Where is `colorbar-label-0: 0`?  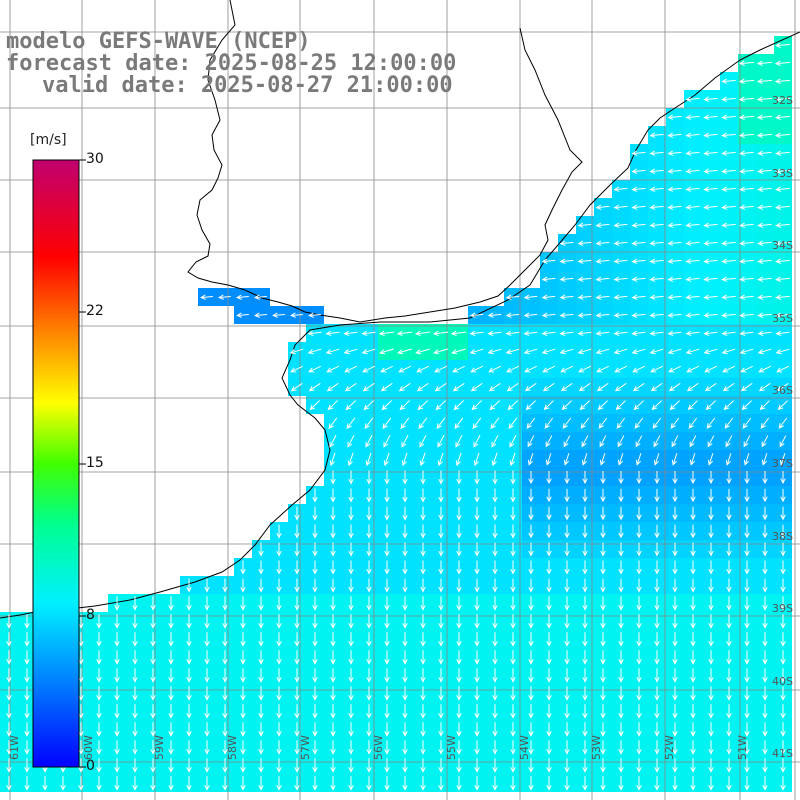
colorbar-label-0: 0 is located at coordinates (90, 766).